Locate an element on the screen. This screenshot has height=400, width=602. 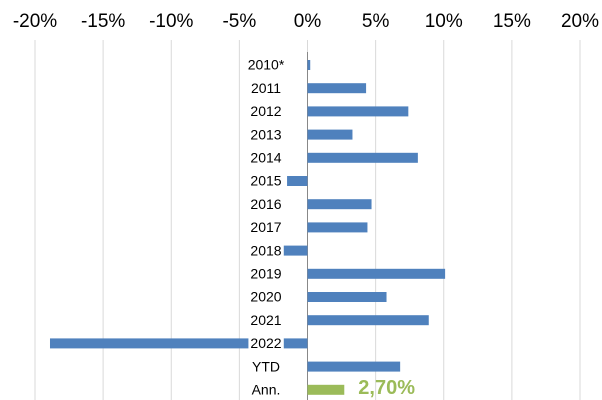
category-label-group: 2019 is located at coordinates (266, 273).